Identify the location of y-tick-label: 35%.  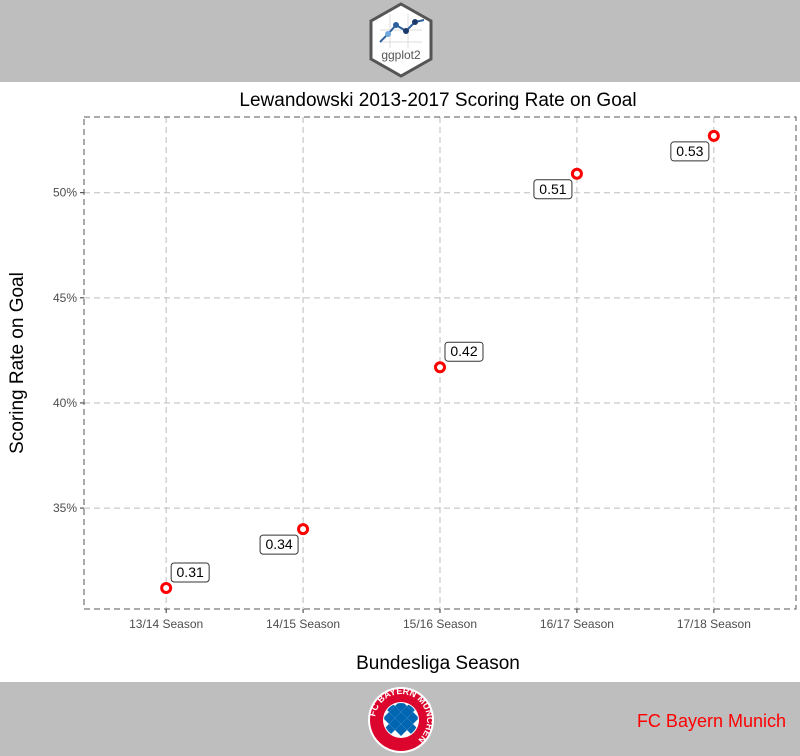
(65, 508).